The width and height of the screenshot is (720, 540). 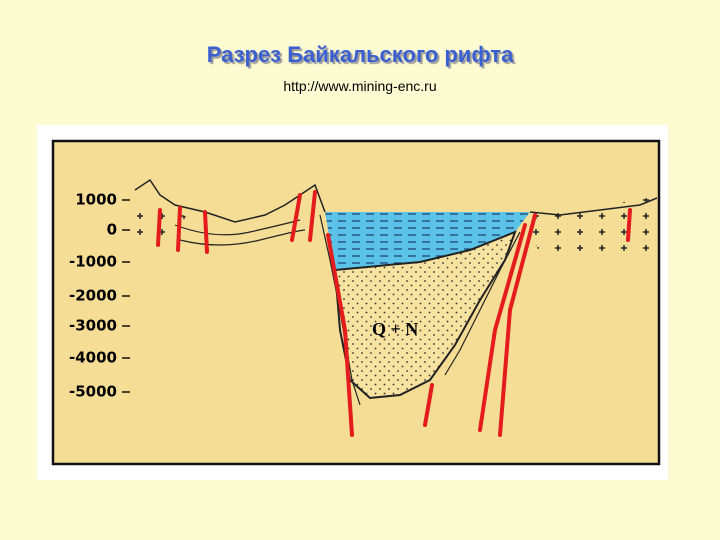 What do you see at coordinates (96, 200) in the screenshot?
I see `depth-label: 1000` at bounding box center [96, 200].